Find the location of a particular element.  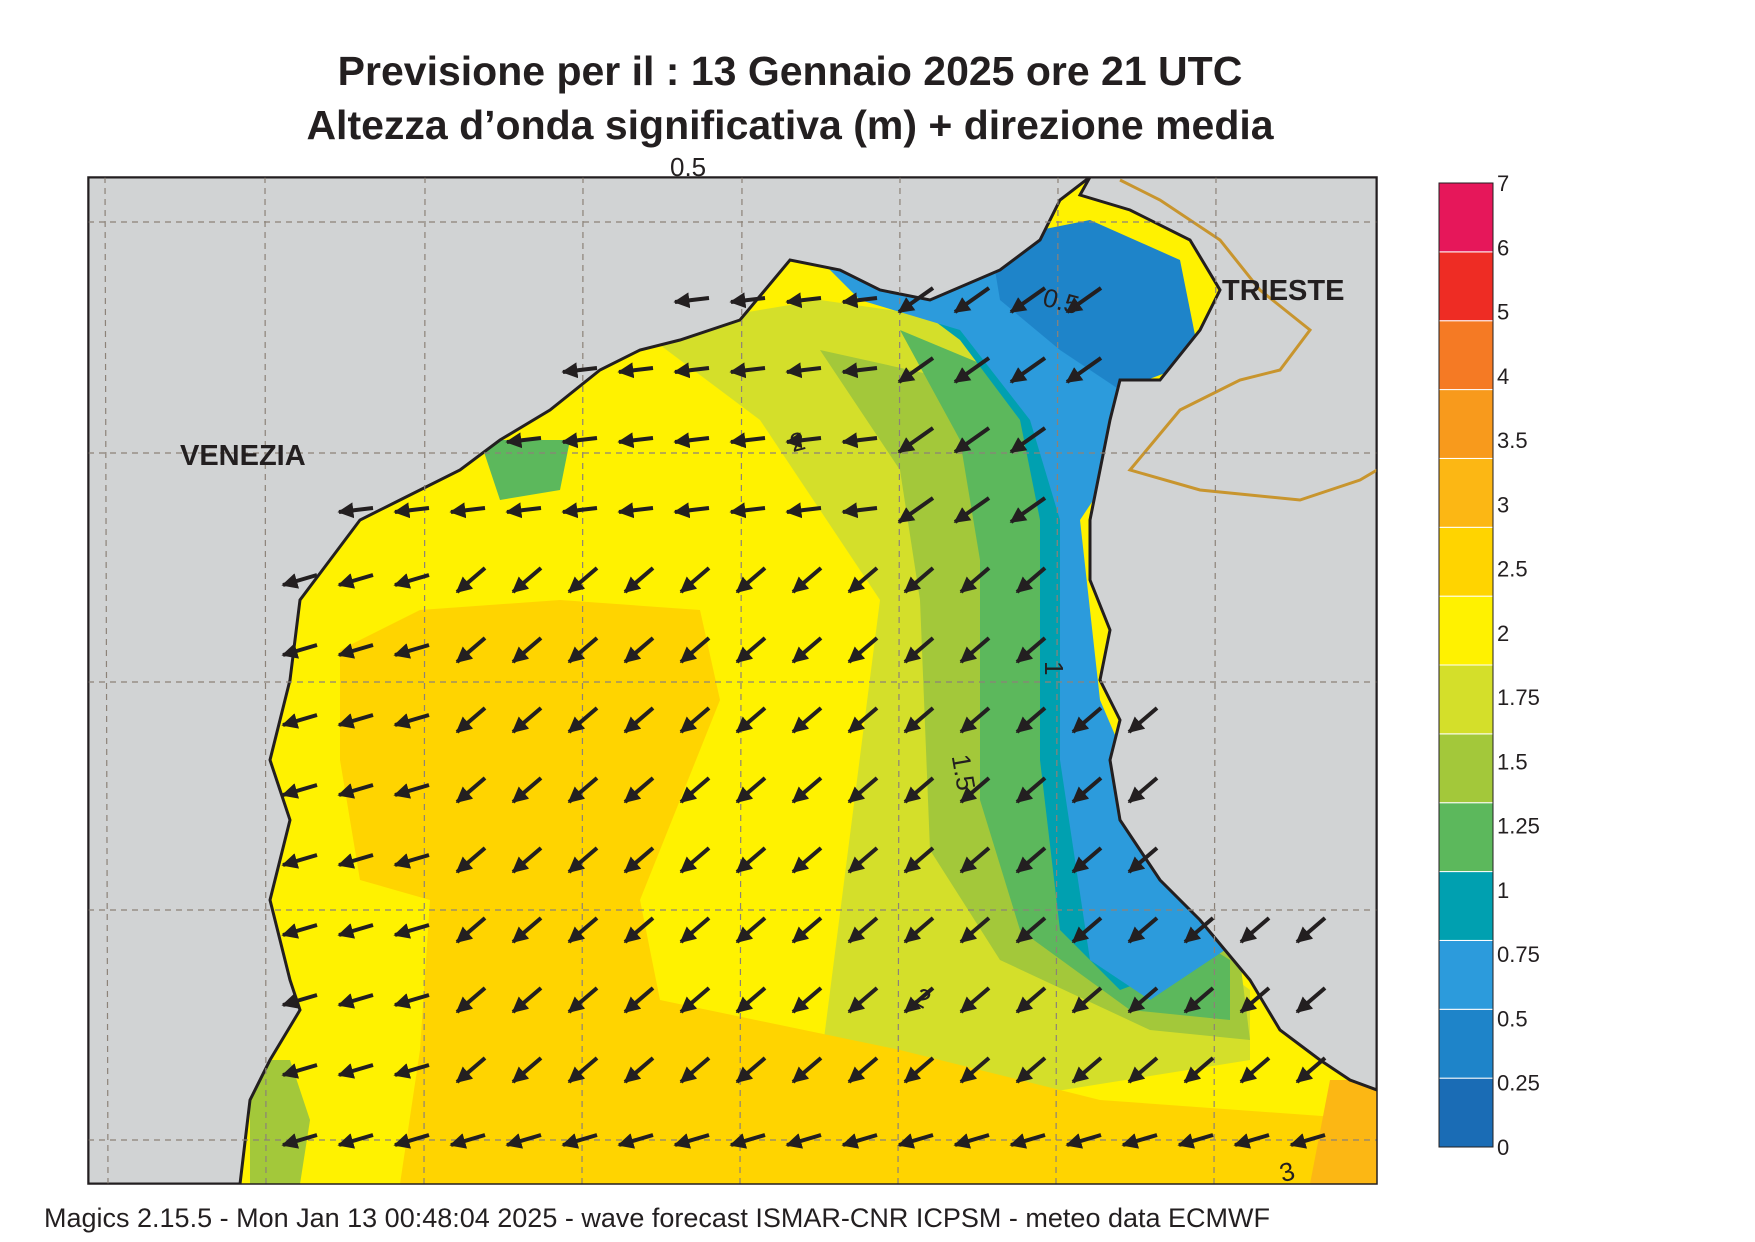

zone-southeast-orange is located at coordinates (1343, 1132).